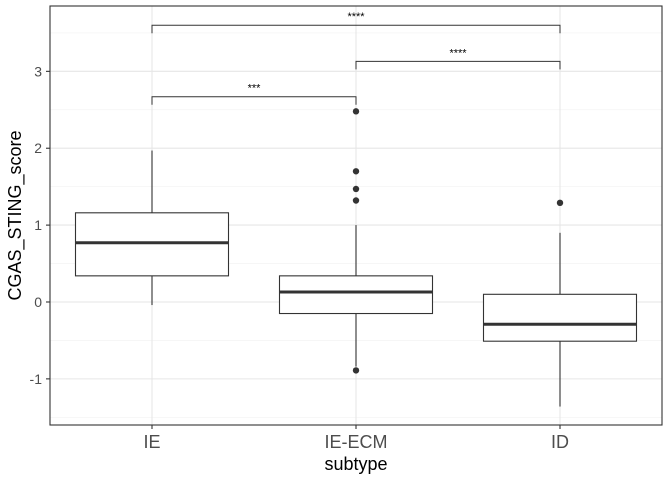 The height and width of the screenshot is (480, 672). I want to click on box-ie, so click(152, 228).